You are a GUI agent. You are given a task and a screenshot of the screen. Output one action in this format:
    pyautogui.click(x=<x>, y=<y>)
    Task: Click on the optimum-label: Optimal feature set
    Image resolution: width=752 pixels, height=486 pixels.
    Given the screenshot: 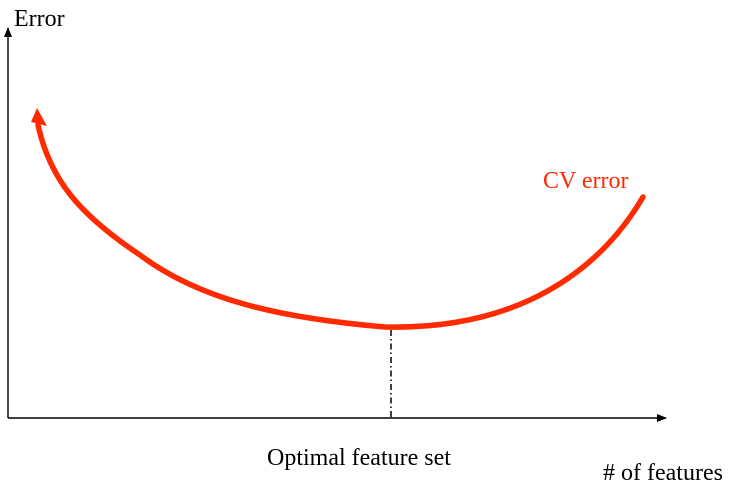 What is the action you would take?
    pyautogui.click(x=359, y=458)
    